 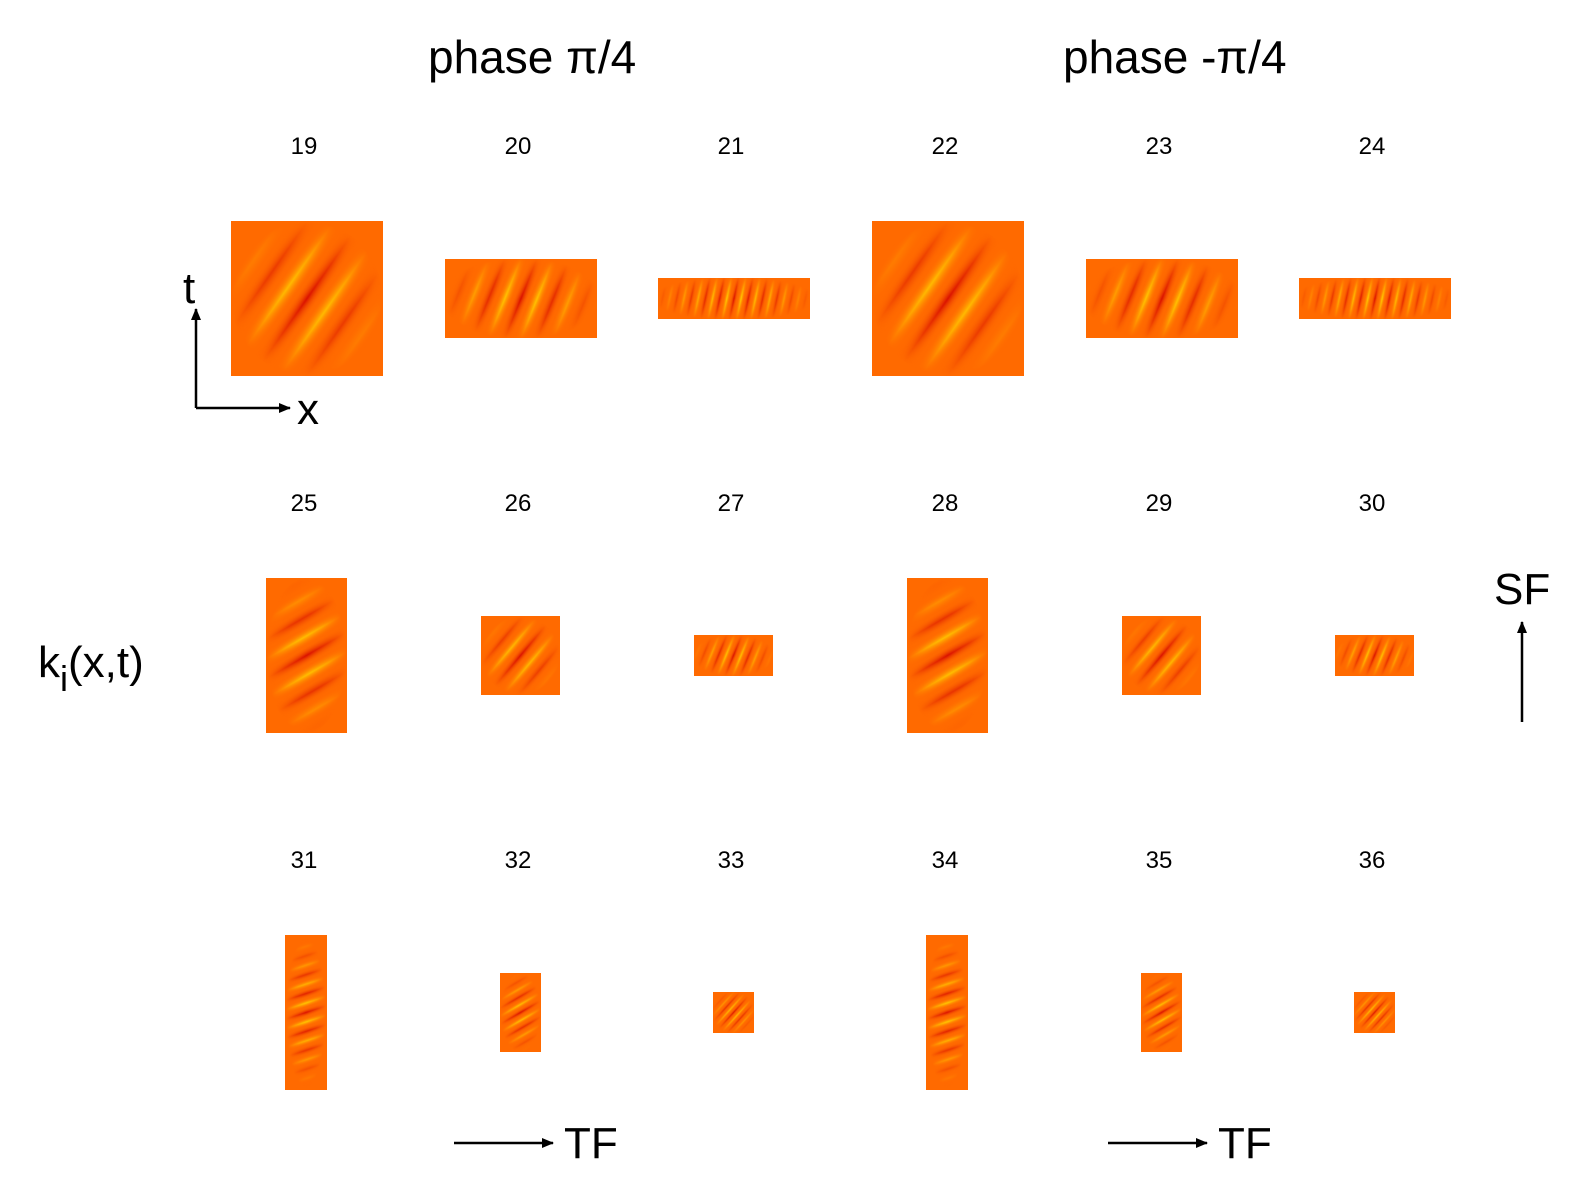 I want to click on panel-number-32: 32, so click(x=518, y=860).